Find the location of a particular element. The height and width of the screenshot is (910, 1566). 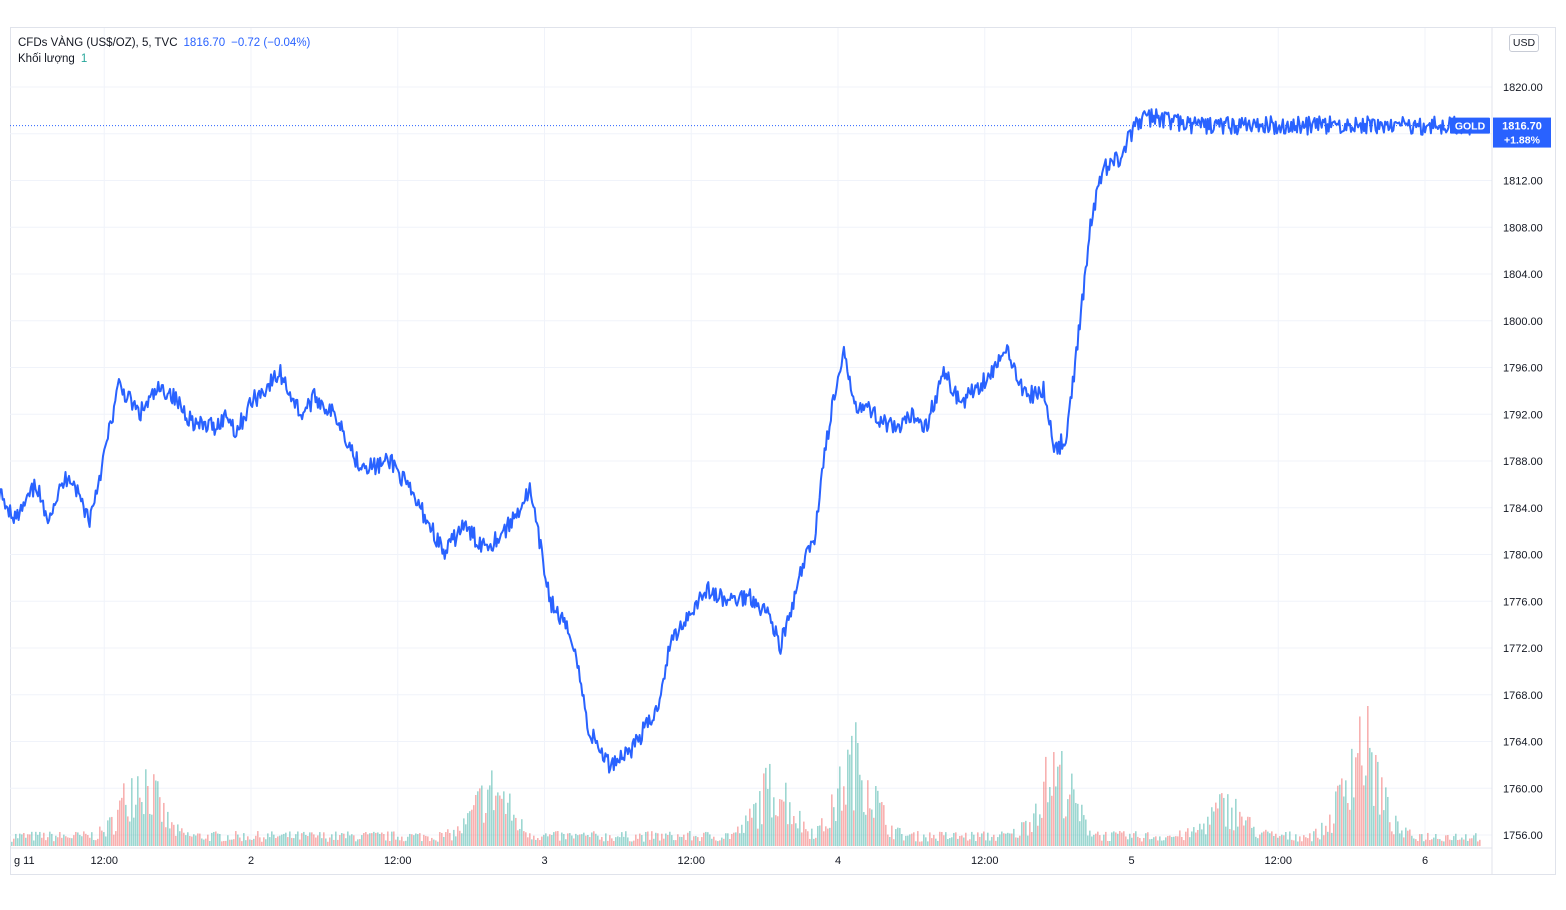

symbol-tag: GOLD is located at coordinates (1470, 127).